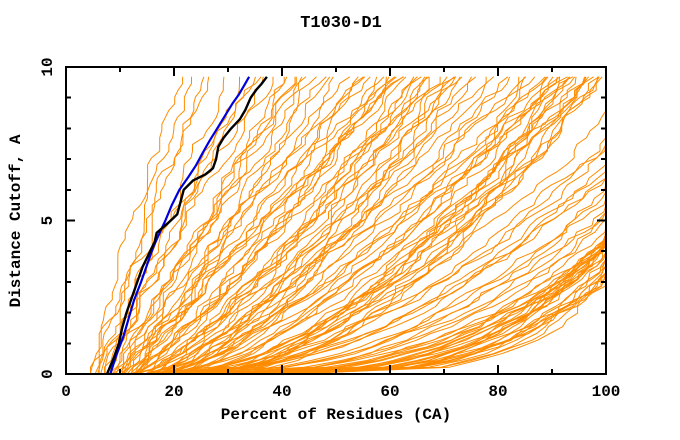  I want to click on x-tick-label: 0, so click(66, 392).